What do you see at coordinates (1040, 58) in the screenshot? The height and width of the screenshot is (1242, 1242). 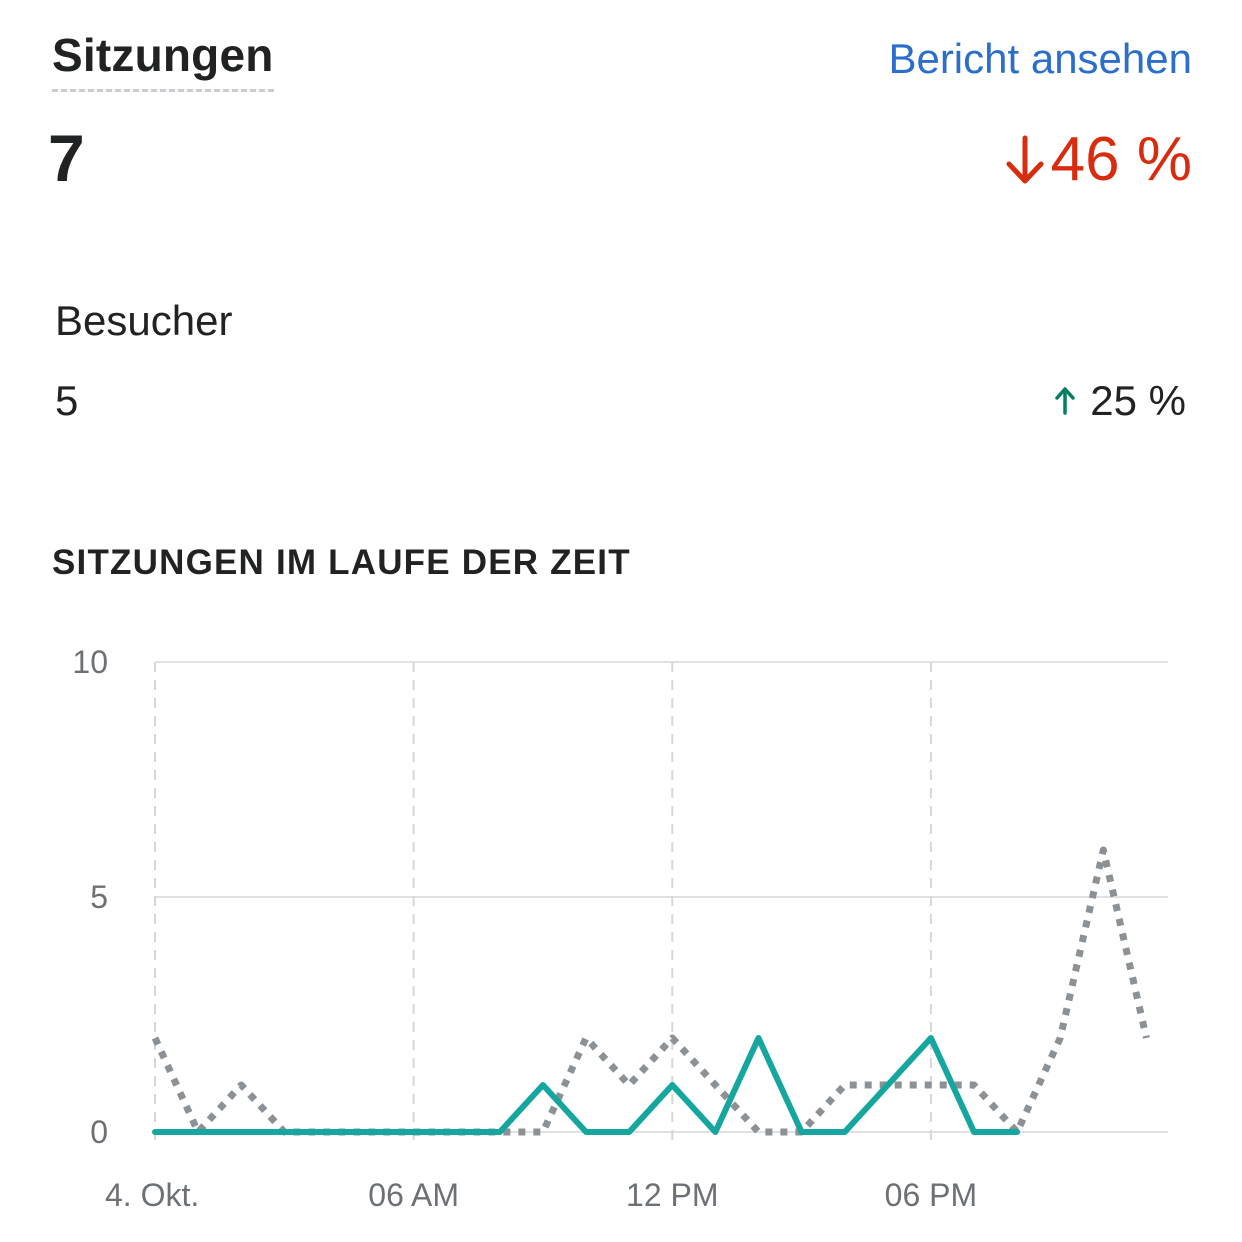 I see `view-report-link: Bericht ansehen` at bounding box center [1040, 58].